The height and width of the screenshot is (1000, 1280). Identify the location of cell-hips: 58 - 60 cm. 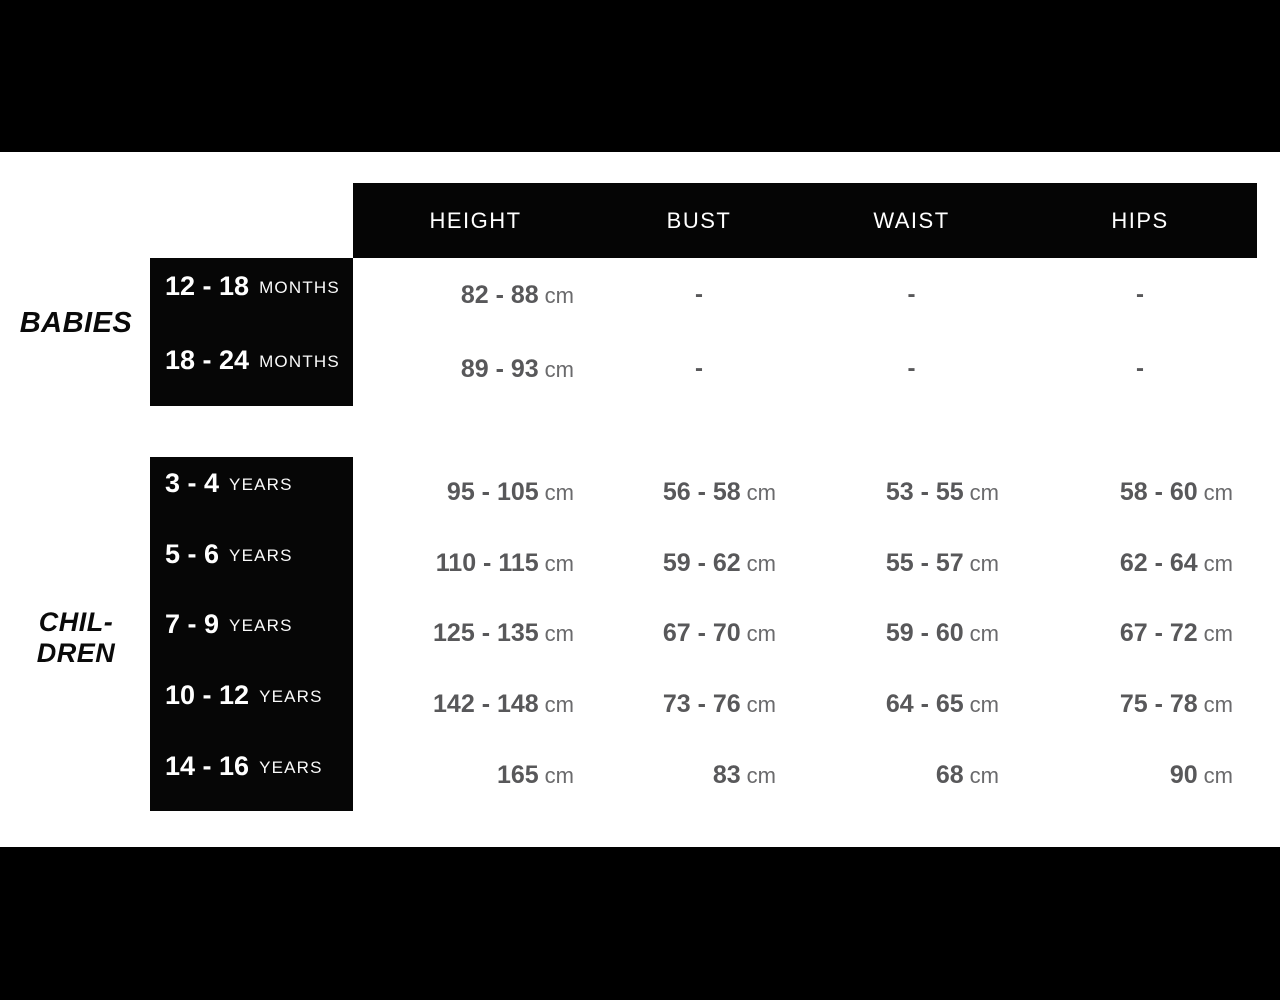
(1140, 492).